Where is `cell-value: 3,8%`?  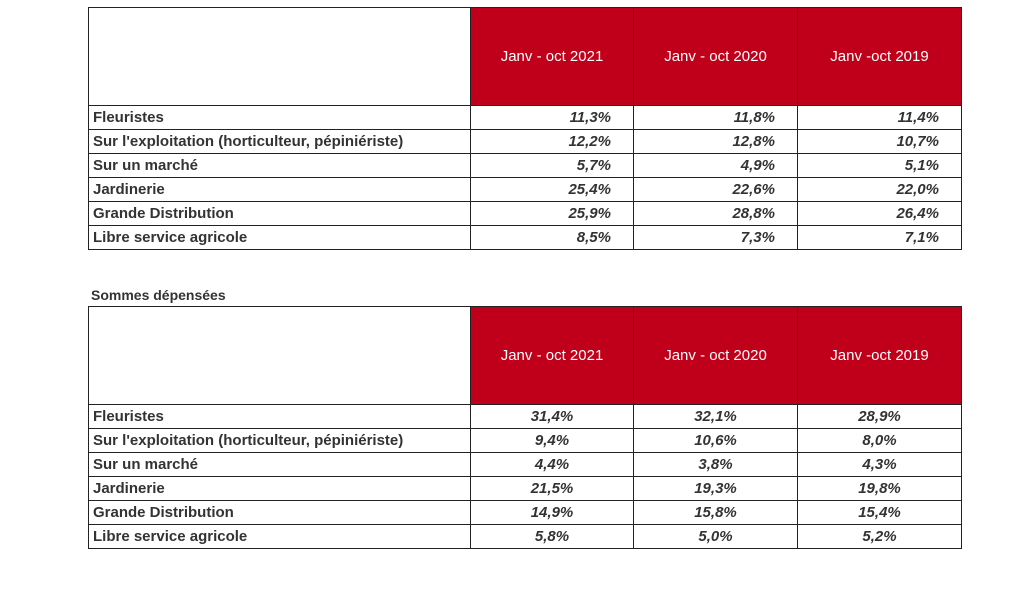
cell-value: 3,8% is located at coordinates (715, 464).